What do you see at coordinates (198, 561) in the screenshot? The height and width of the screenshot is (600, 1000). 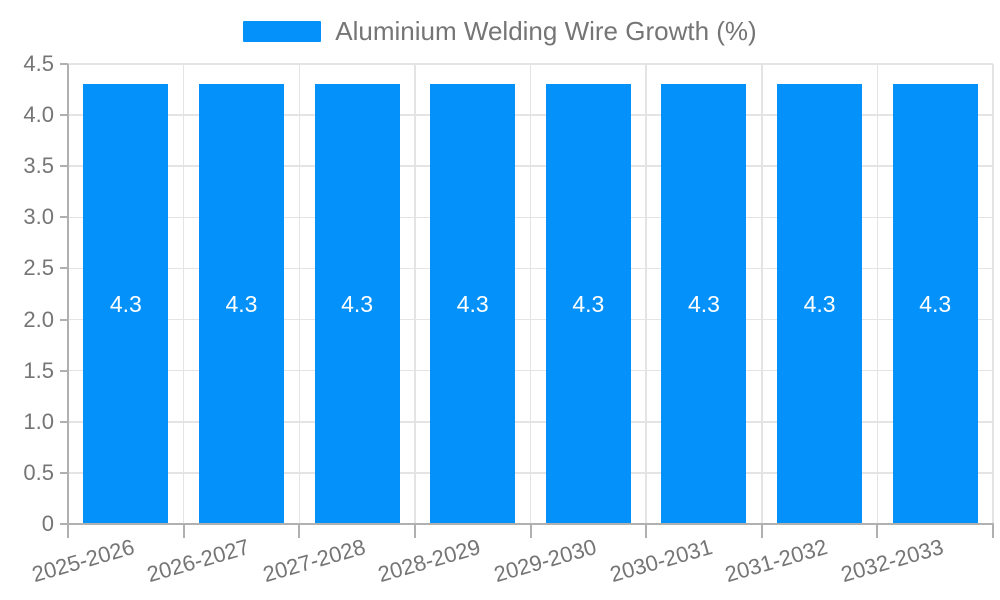 I see `x-tick-label: 2026-2027` at bounding box center [198, 561].